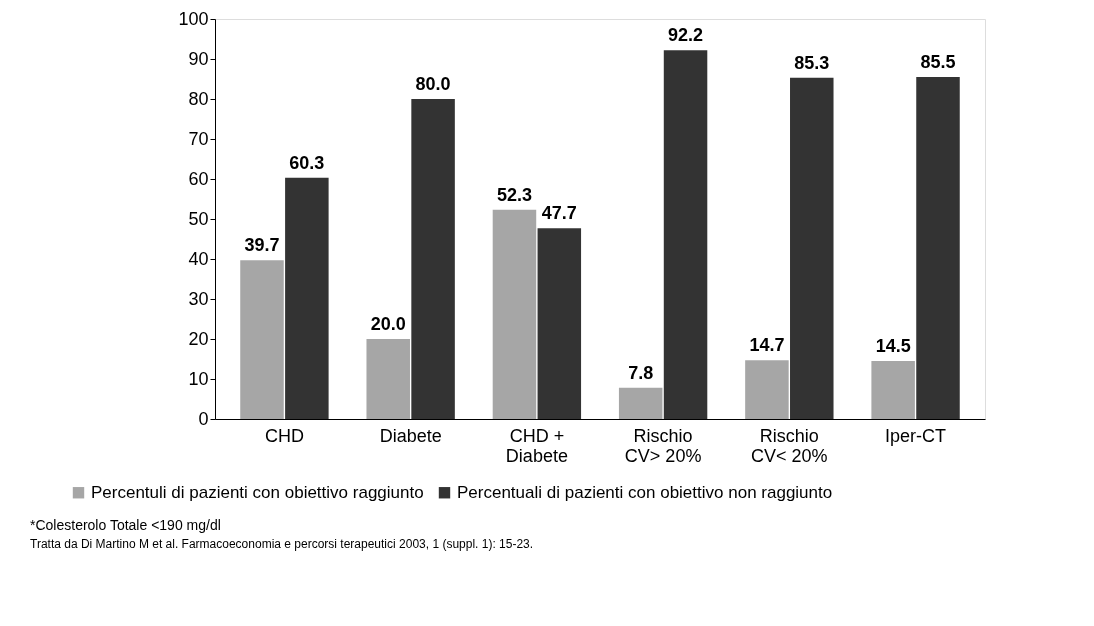  What do you see at coordinates (938, 62) in the screenshot?
I see `data-label: 85.5` at bounding box center [938, 62].